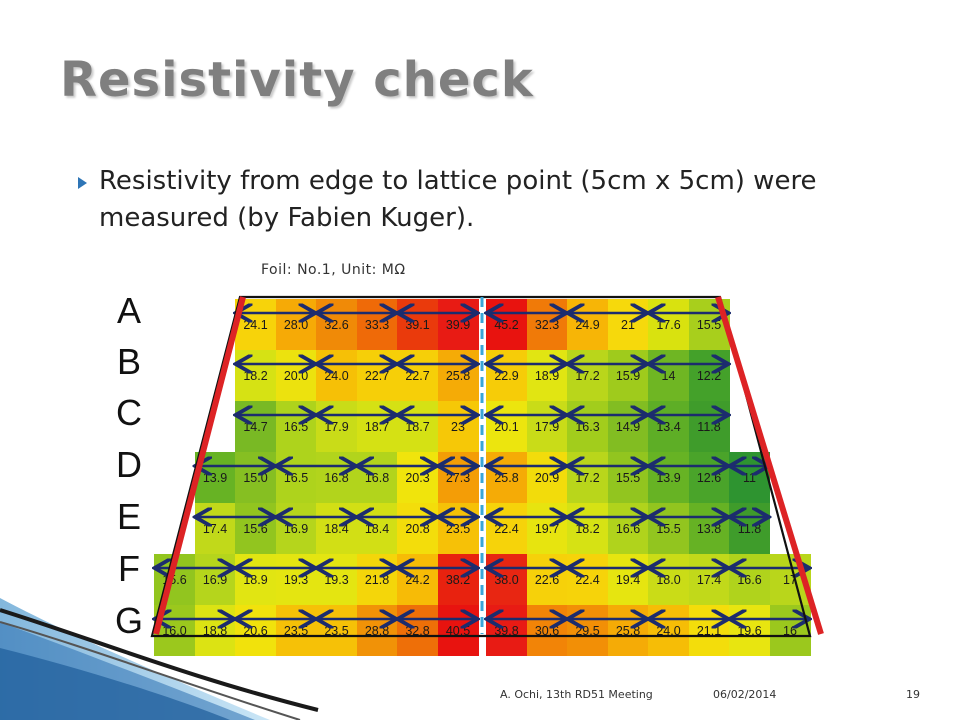 The height and width of the screenshot is (720, 960). Describe the element at coordinates (199, 465) in the screenshot. I see `left-red-edge` at that location.